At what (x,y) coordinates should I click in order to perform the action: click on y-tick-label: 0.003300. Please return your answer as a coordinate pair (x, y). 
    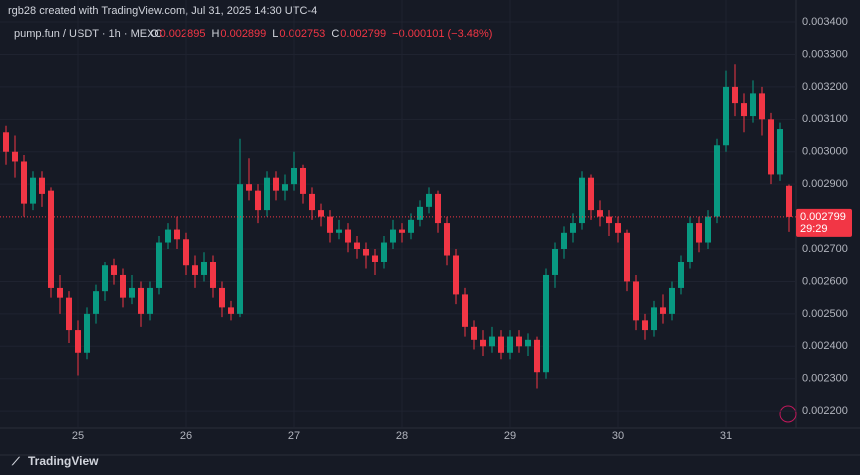
    Looking at the image, I should click on (825, 54).